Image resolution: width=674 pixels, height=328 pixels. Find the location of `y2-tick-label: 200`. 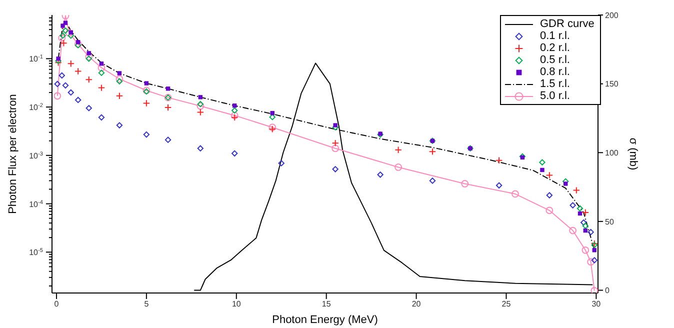

y2-tick-label: 200 is located at coordinates (612, 15).